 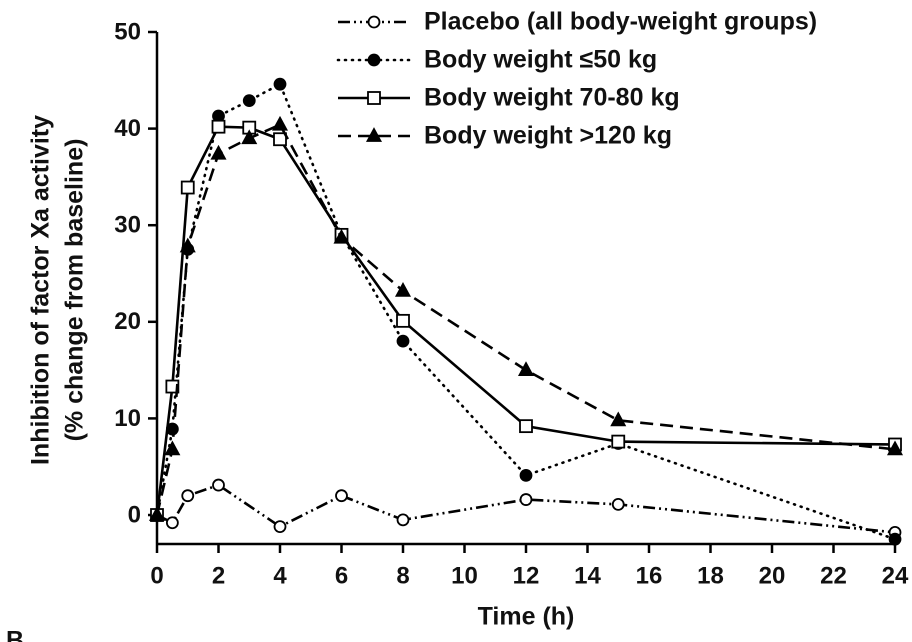 What do you see at coordinates (15, 634) in the screenshot?
I see `panel-label: B` at bounding box center [15, 634].